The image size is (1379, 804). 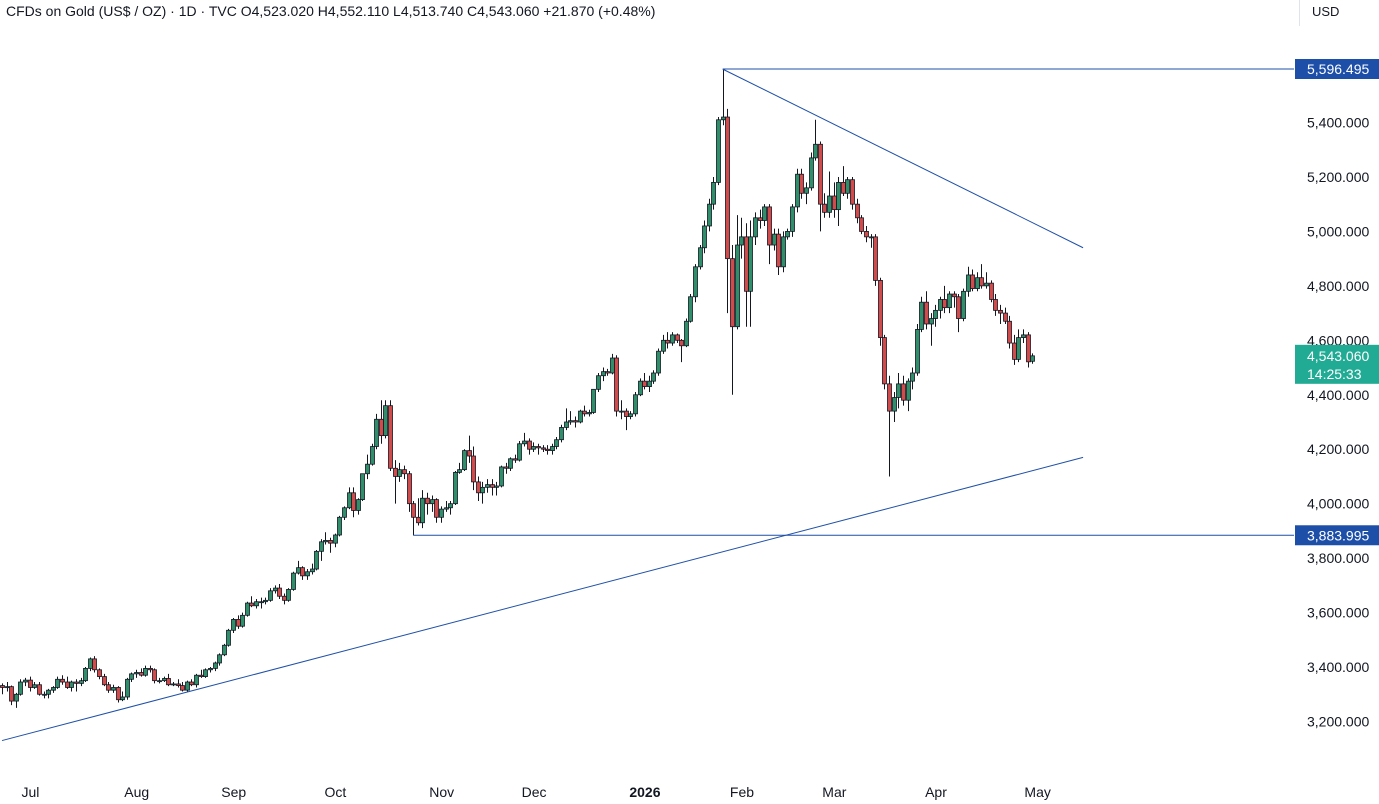 What do you see at coordinates (187, 11) in the screenshot?
I see `interval: 1D` at bounding box center [187, 11].